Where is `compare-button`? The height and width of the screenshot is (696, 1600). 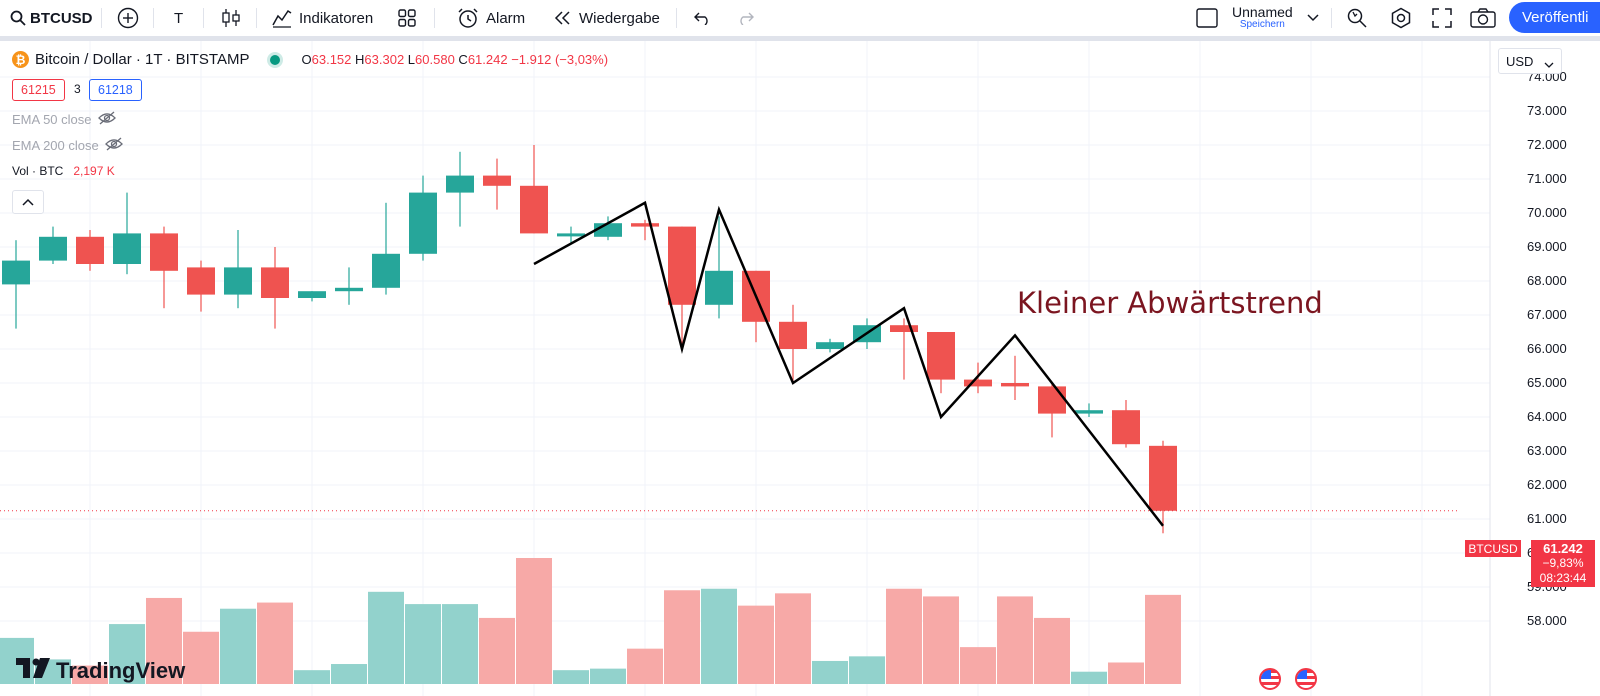 compare-button is located at coordinates (128, 18).